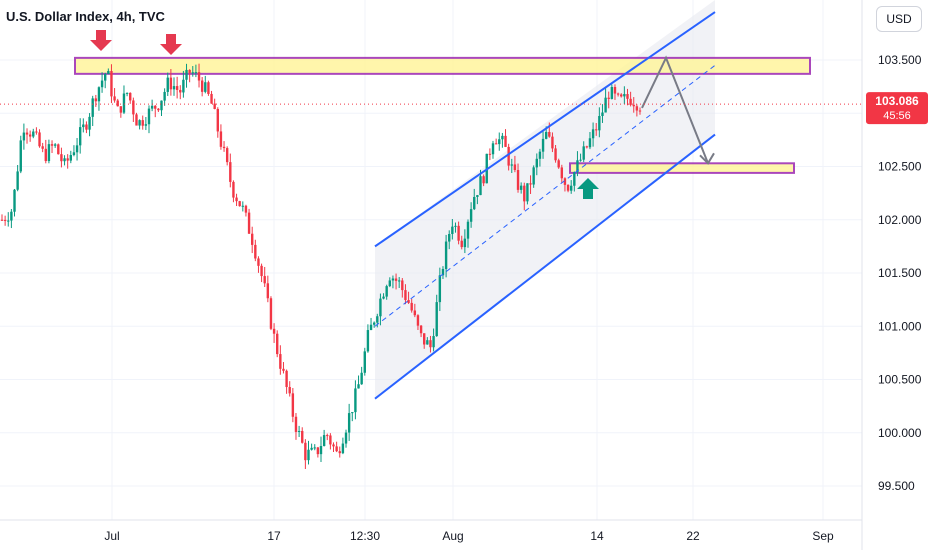 This screenshot has width=932, height=550. Describe the element at coordinates (597, 536) in the screenshot. I see `x-tick-label: 14` at that location.